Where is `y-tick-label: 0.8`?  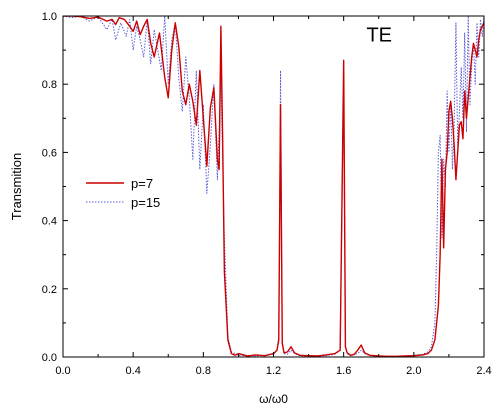
y-tick-label: 0.8 is located at coordinates (49, 85).